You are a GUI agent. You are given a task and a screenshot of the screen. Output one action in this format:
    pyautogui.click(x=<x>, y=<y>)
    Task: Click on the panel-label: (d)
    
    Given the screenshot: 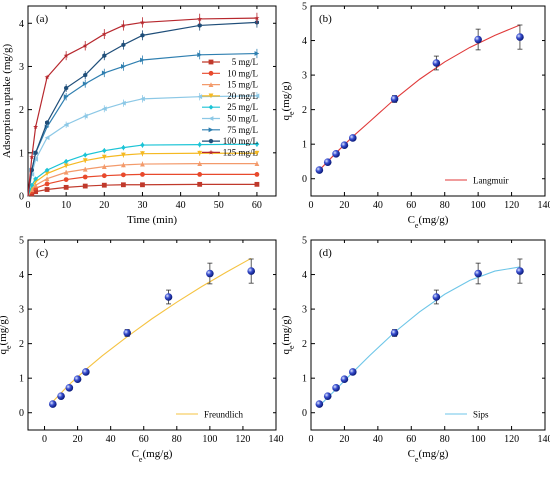 What is the action you would take?
    pyautogui.click(x=325, y=253)
    